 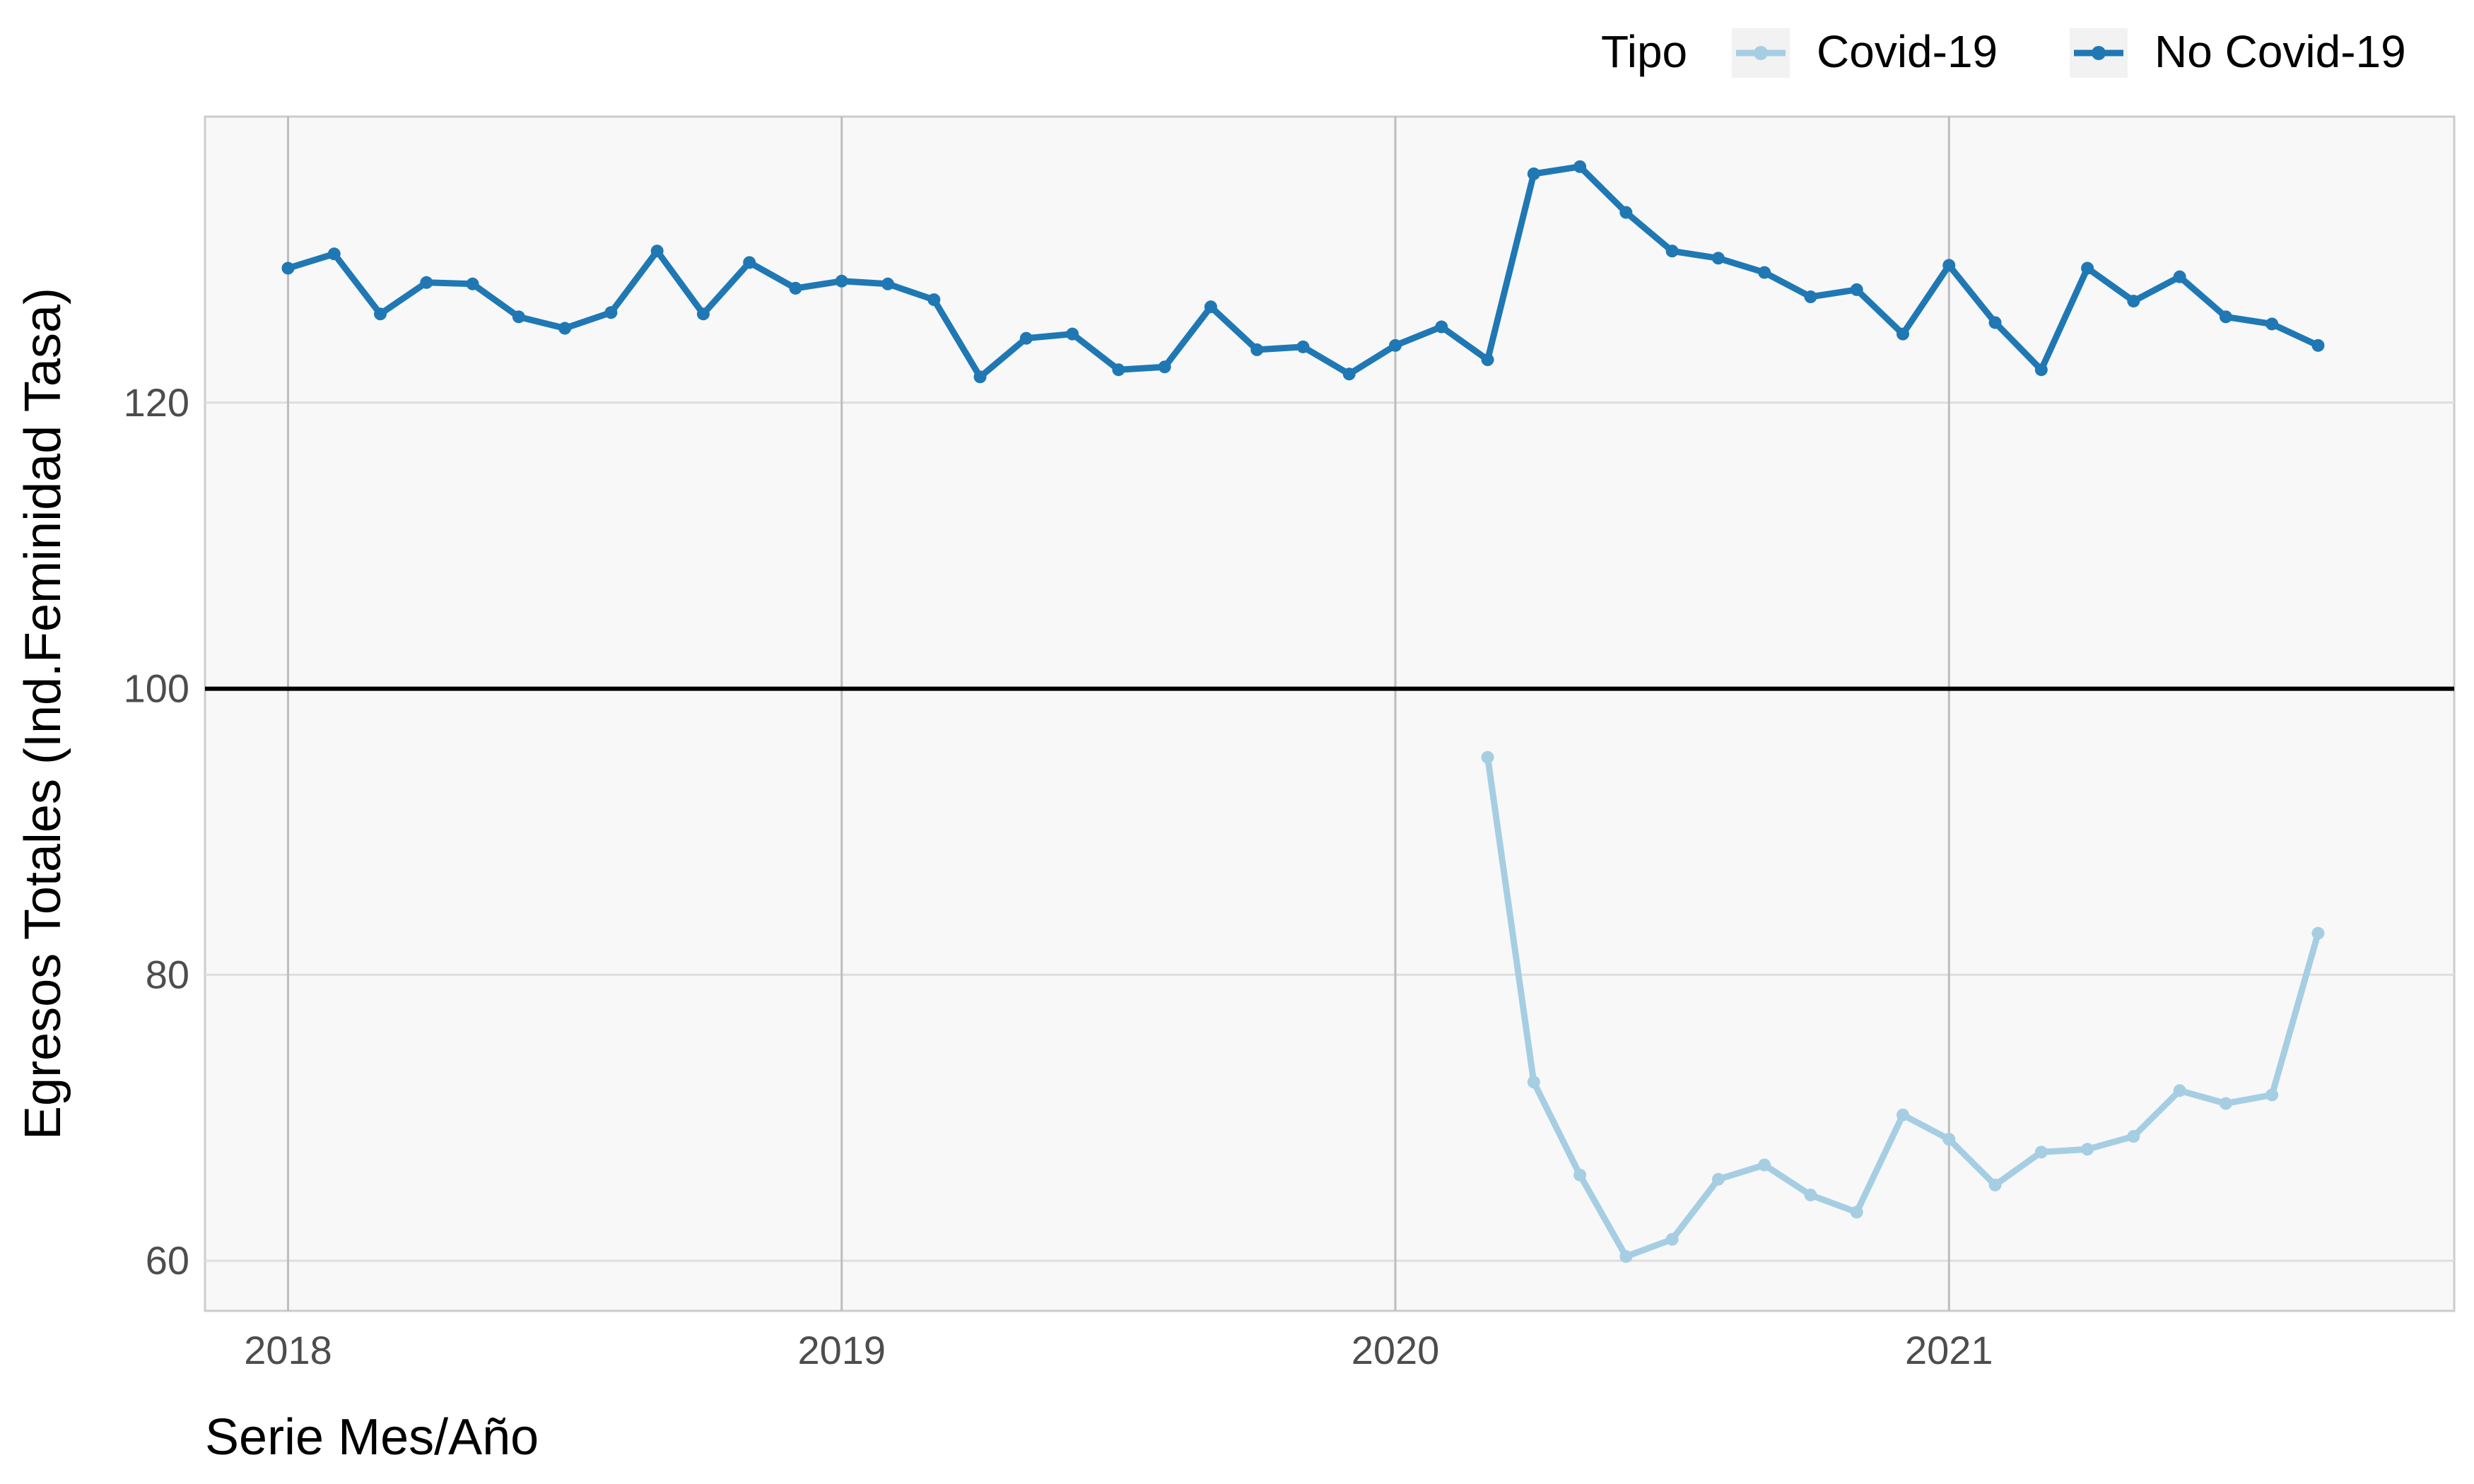 I want to click on x-axis-title: Serie Mes/Año, so click(x=372, y=1437).